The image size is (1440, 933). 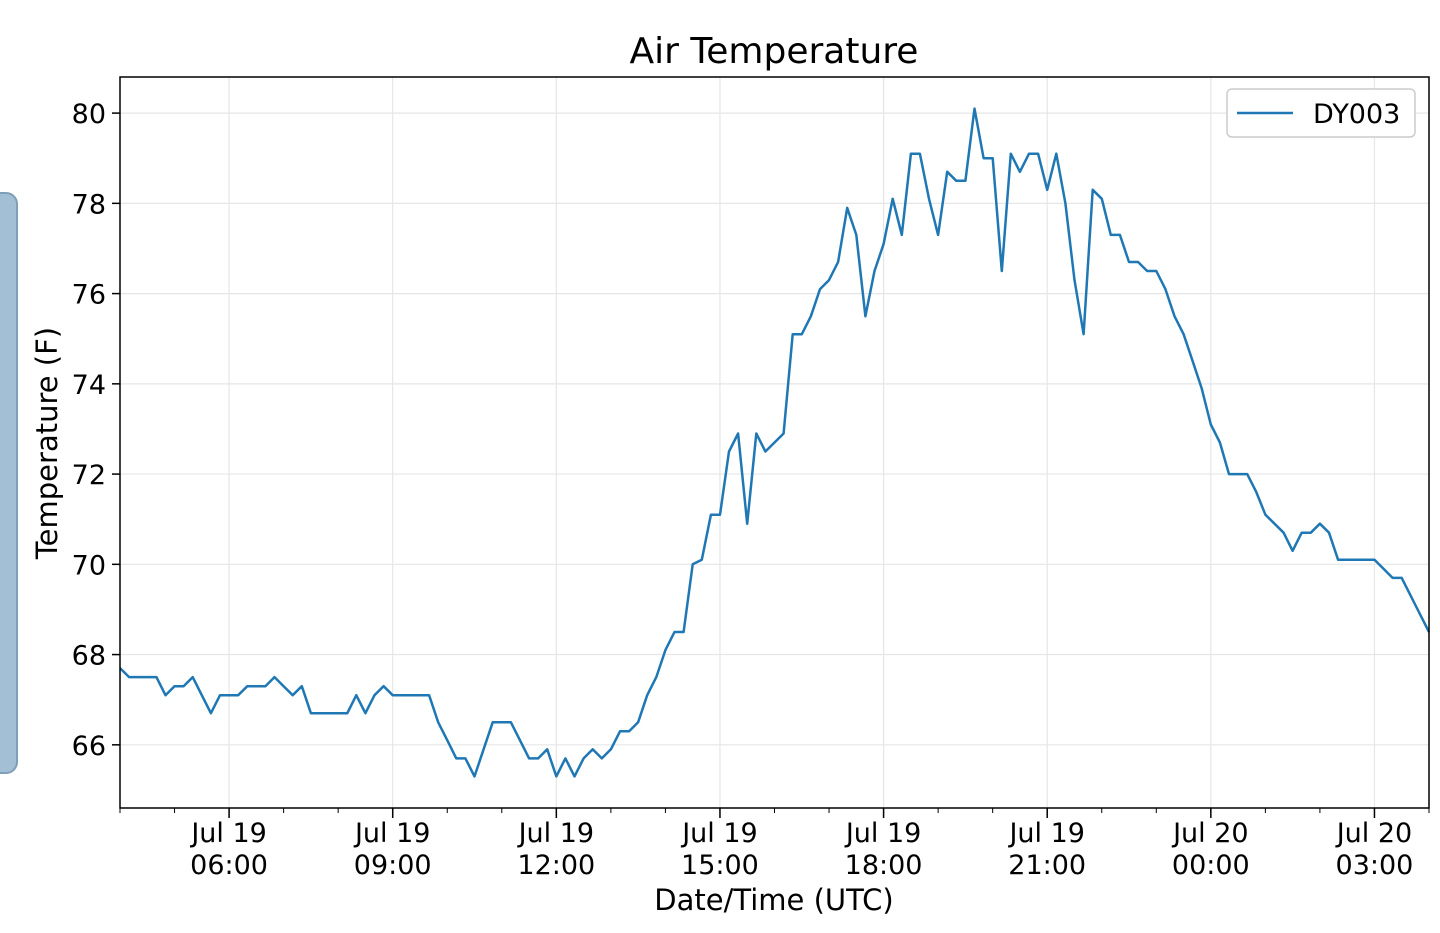 What do you see at coordinates (229, 865) in the screenshot?
I see `x-tick-label-time: 06:00` at bounding box center [229, 865].